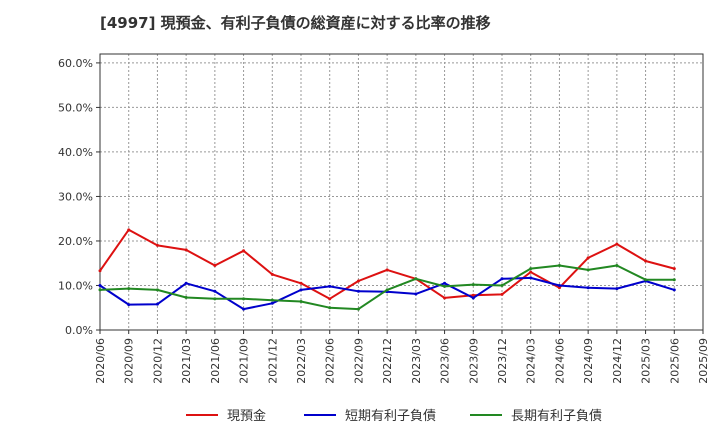  What do you see at coordinates (387, 361) in the screenshot?
I see `x-tick-label: 2022/12` at bounding box center [387, 361].